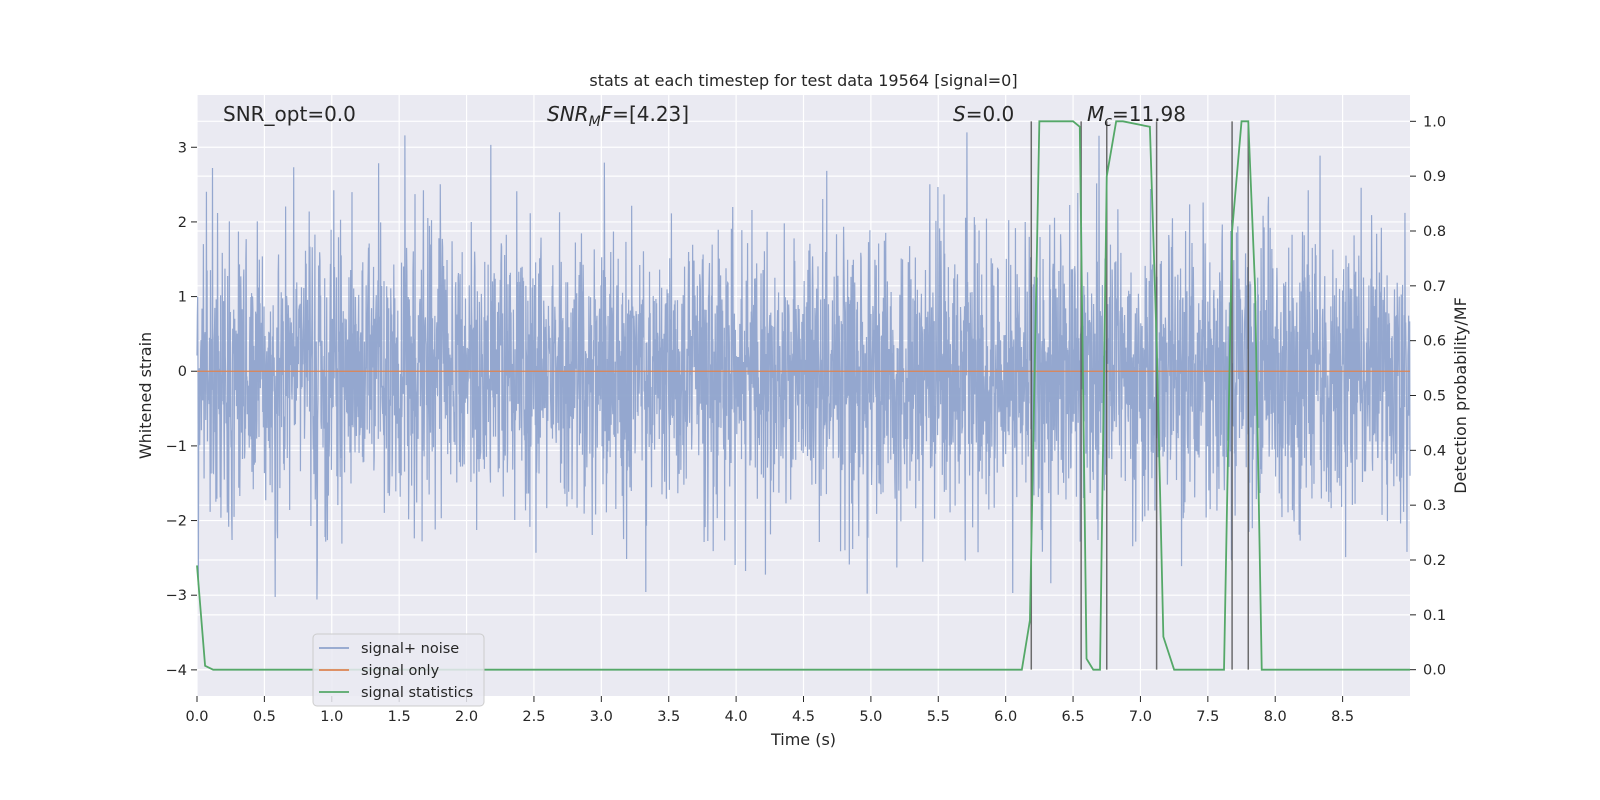 Image resolution: width=1600 pixels, height=800 pixels. What do you see at coordinates (182, 148) in the screenshot?
I see `y-tick-label: 3` at bounding box center [182, 148].